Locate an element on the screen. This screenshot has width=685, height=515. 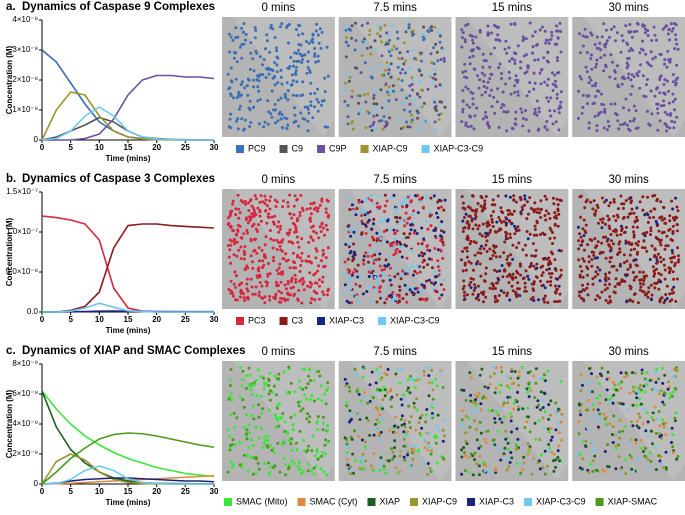
snapshot-label: 15 mins is located at coordinates (512, 352).